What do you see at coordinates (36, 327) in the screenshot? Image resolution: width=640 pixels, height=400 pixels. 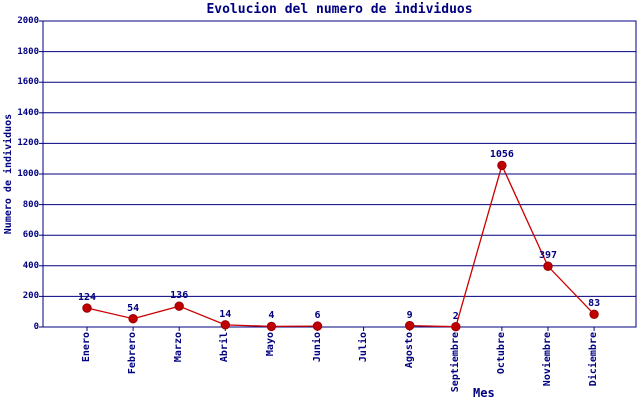 I see `y-tick-label: 0` at bounding box center [36, 327].